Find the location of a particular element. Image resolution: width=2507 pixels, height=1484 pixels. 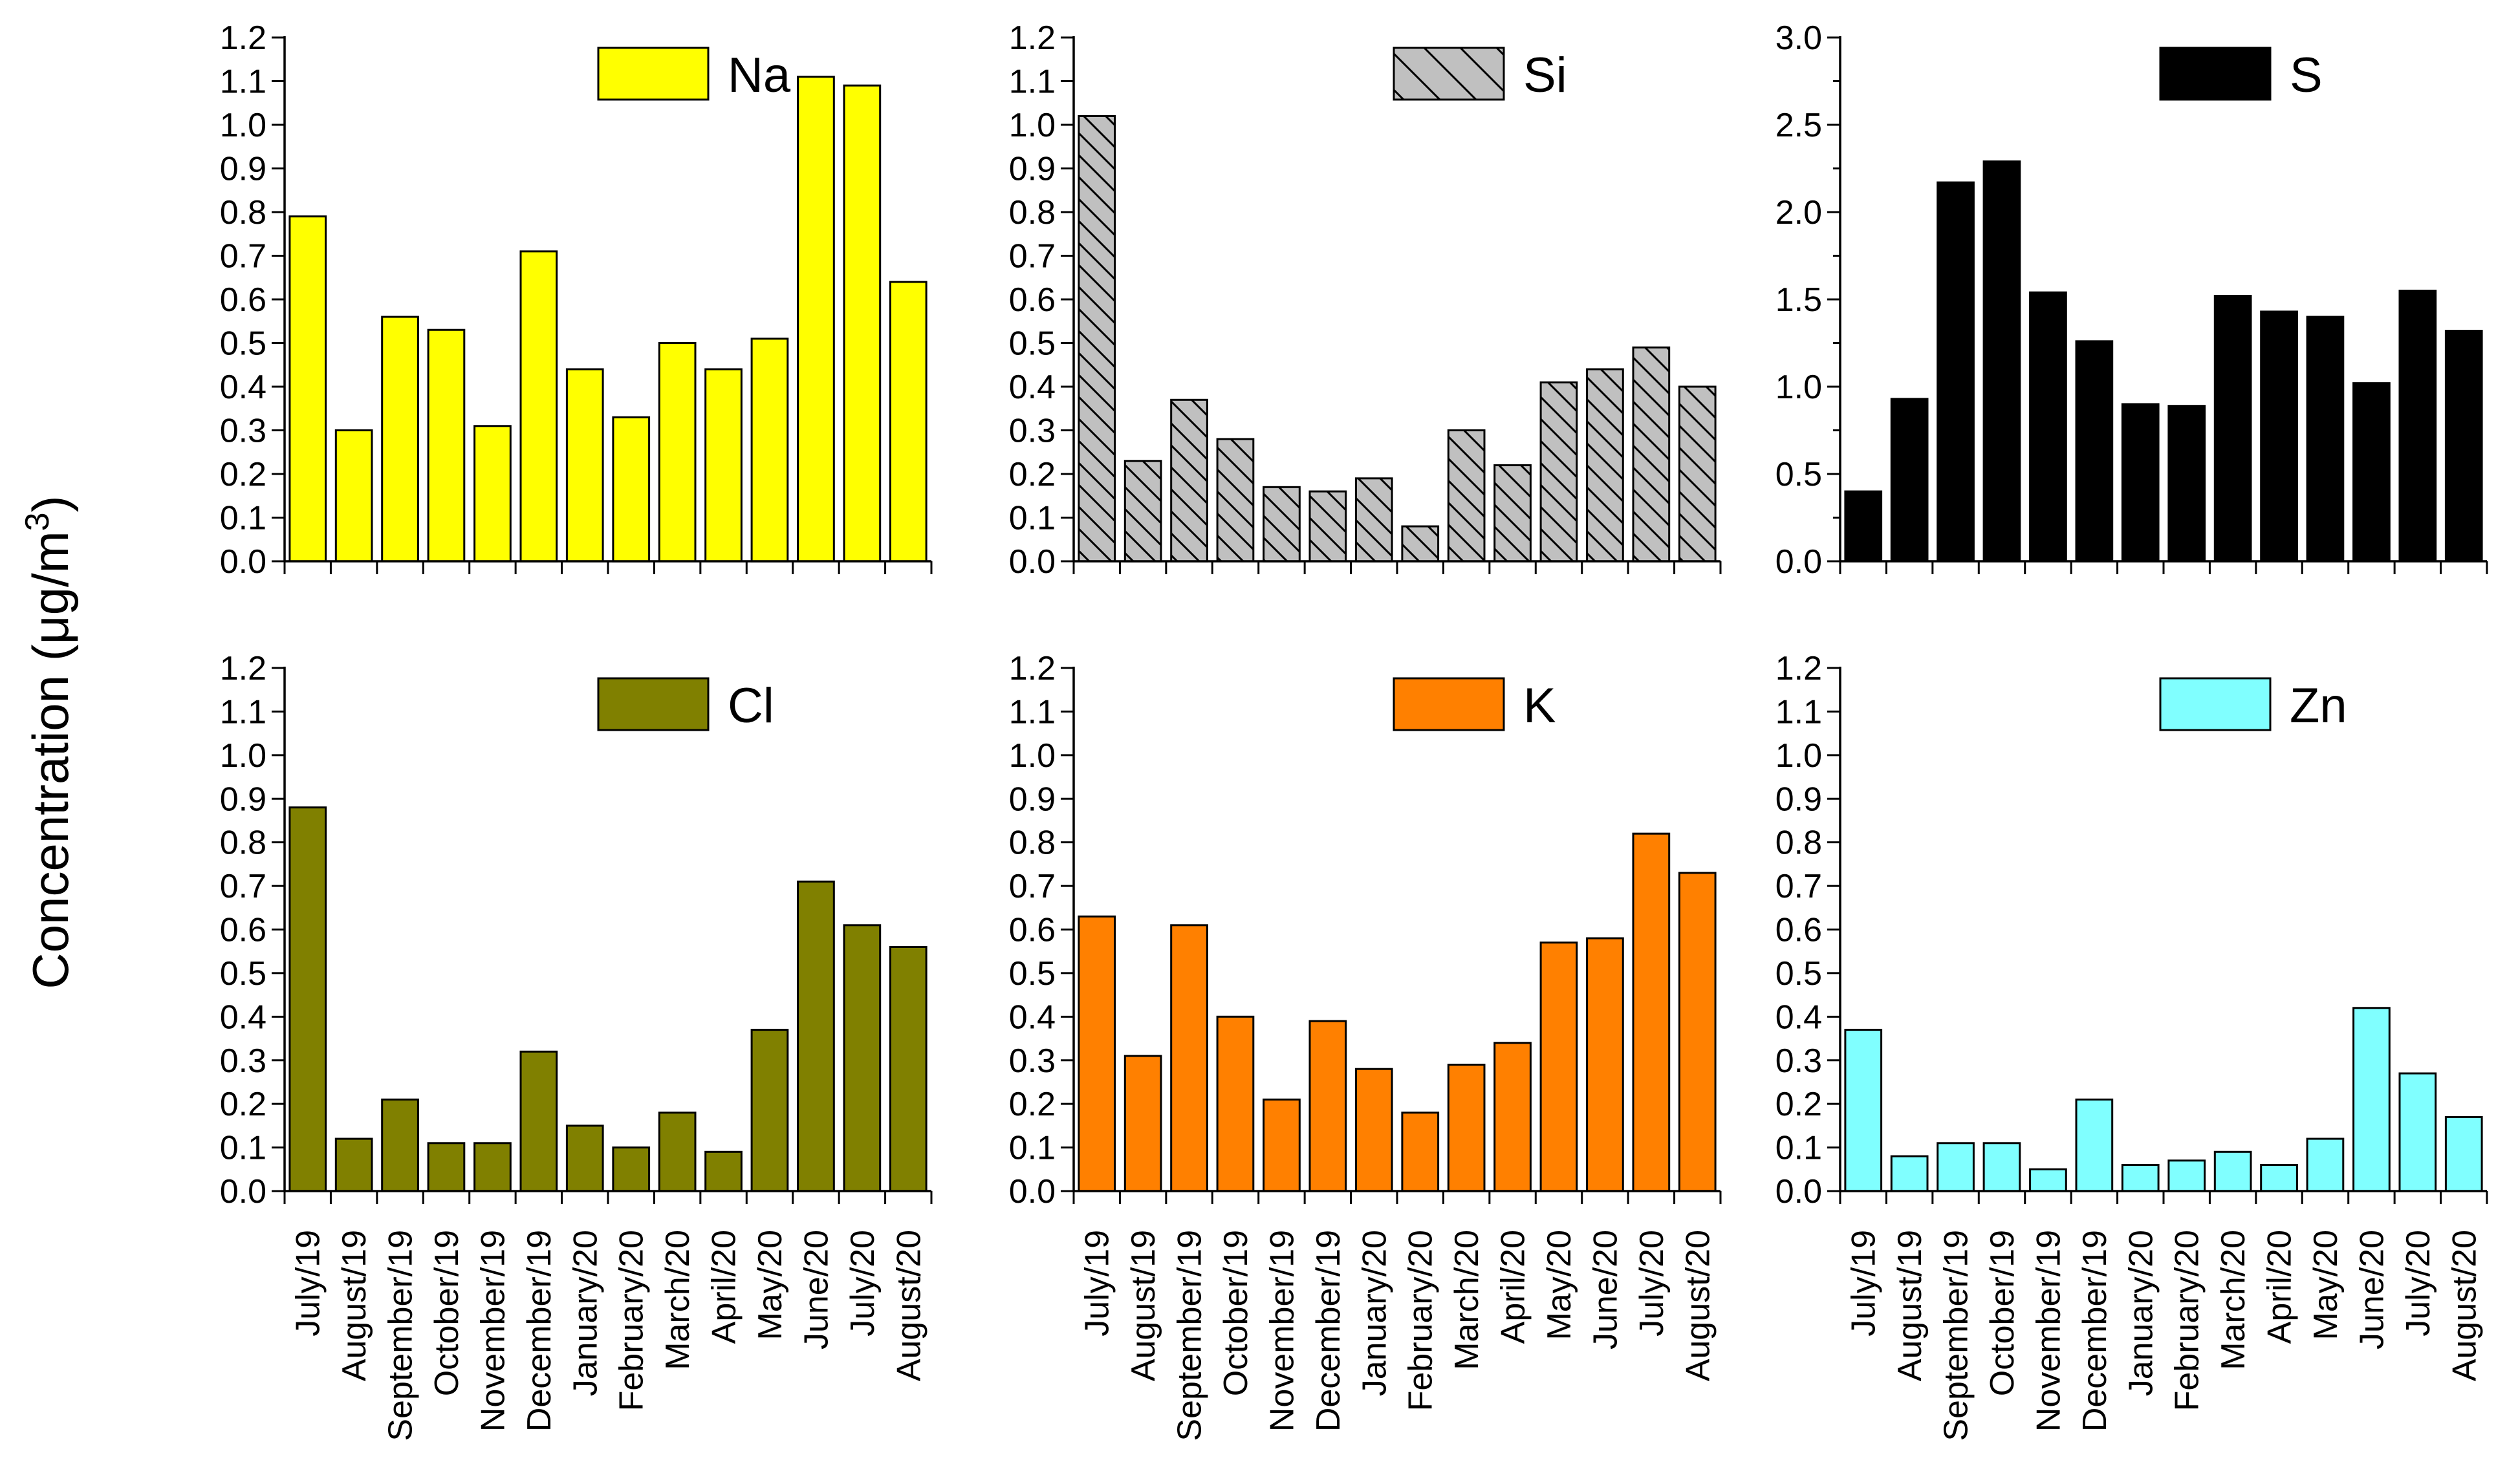

y-tick-label: 1.5 is located at coordinates (1798, 300).